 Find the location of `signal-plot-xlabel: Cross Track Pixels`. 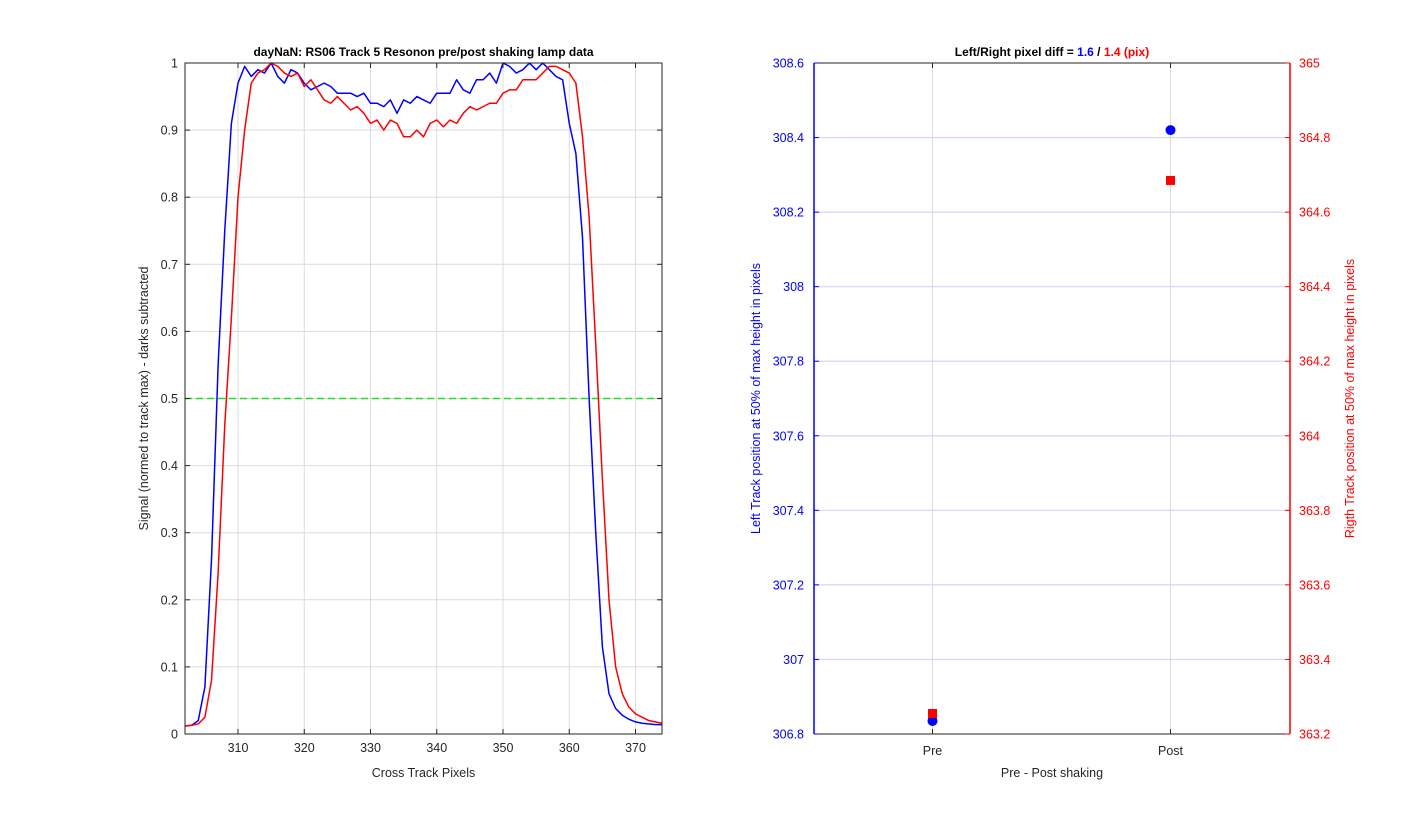

signal-plot-xlabel: Cross Track Pixels is located at coordinates (424, 773).